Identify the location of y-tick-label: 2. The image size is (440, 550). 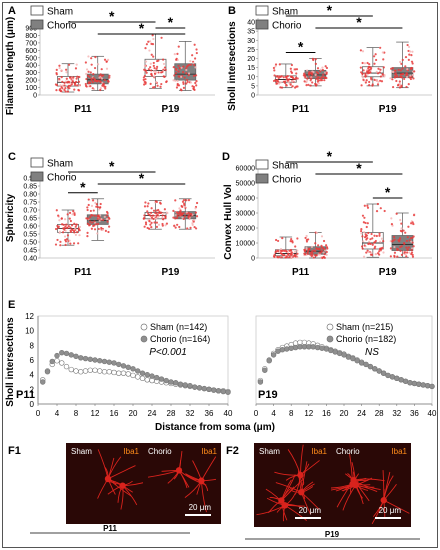
(32, 389).